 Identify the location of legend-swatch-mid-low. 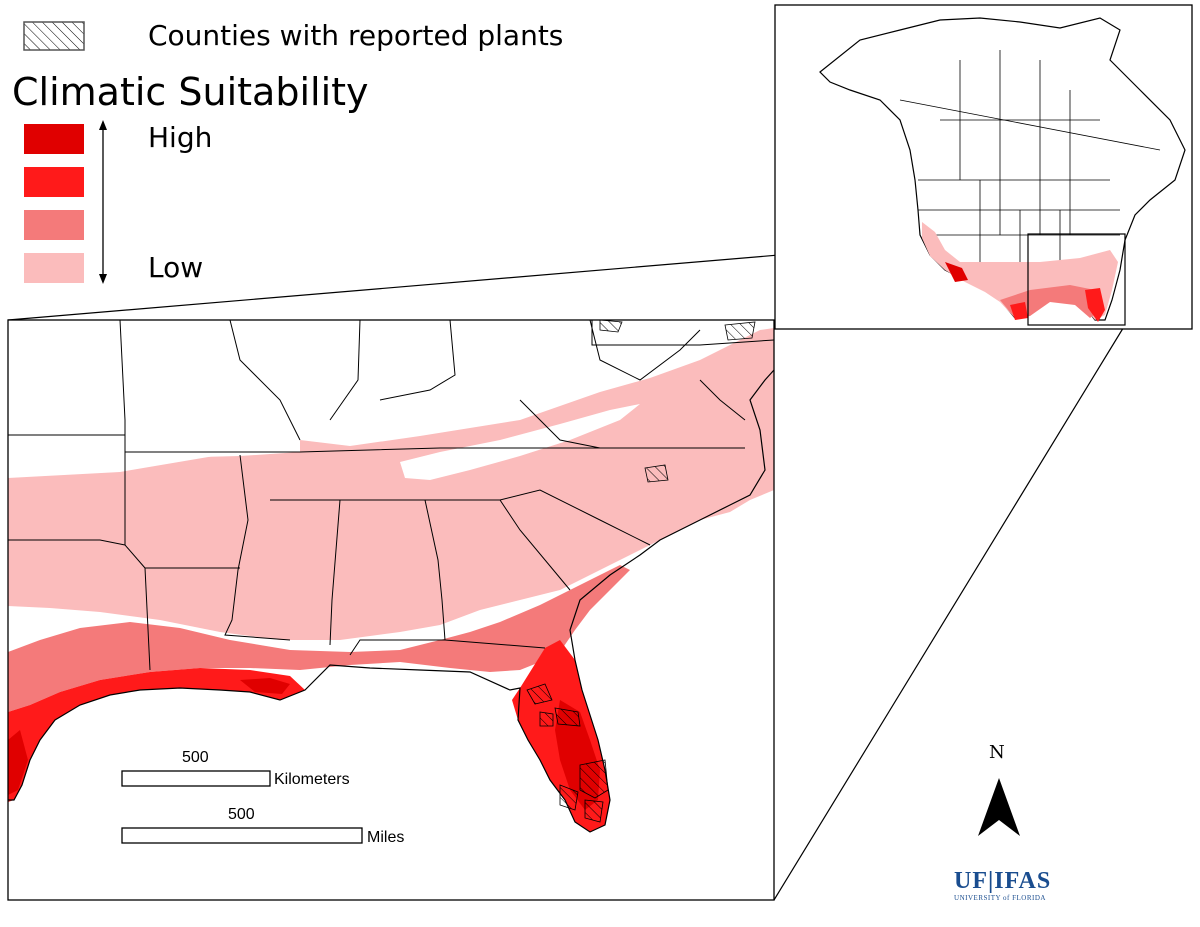
(54, 225).